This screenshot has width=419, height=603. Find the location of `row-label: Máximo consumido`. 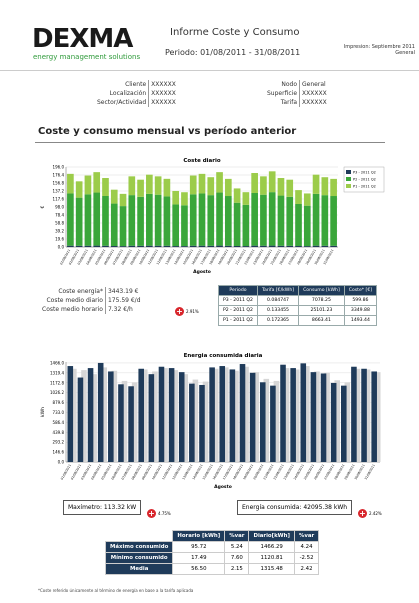

row-label: Máximo consumido is located at coordinates (139, 547).